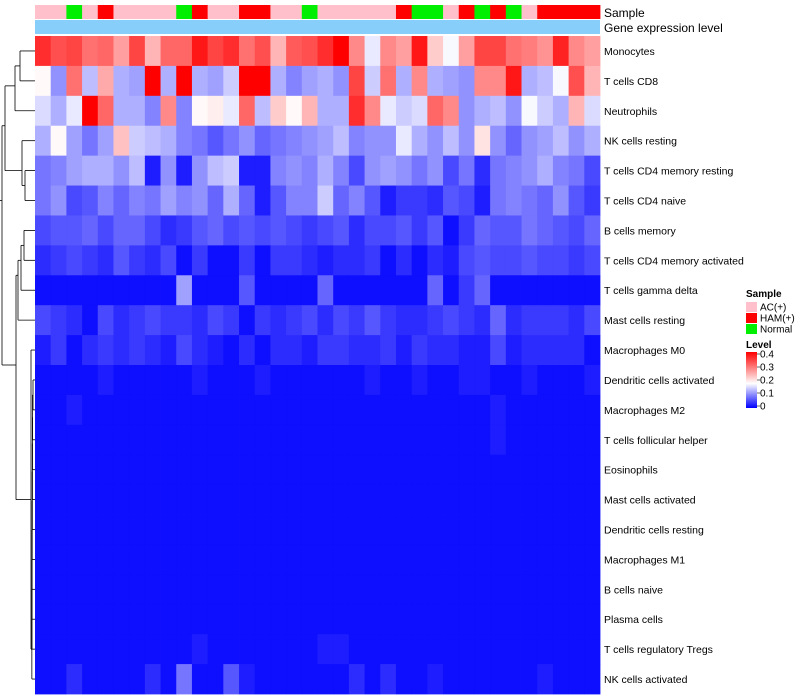  Describe the element at coordinates (631, 471) in the screenshot. I see `row-label: Eosinophils` at that location.